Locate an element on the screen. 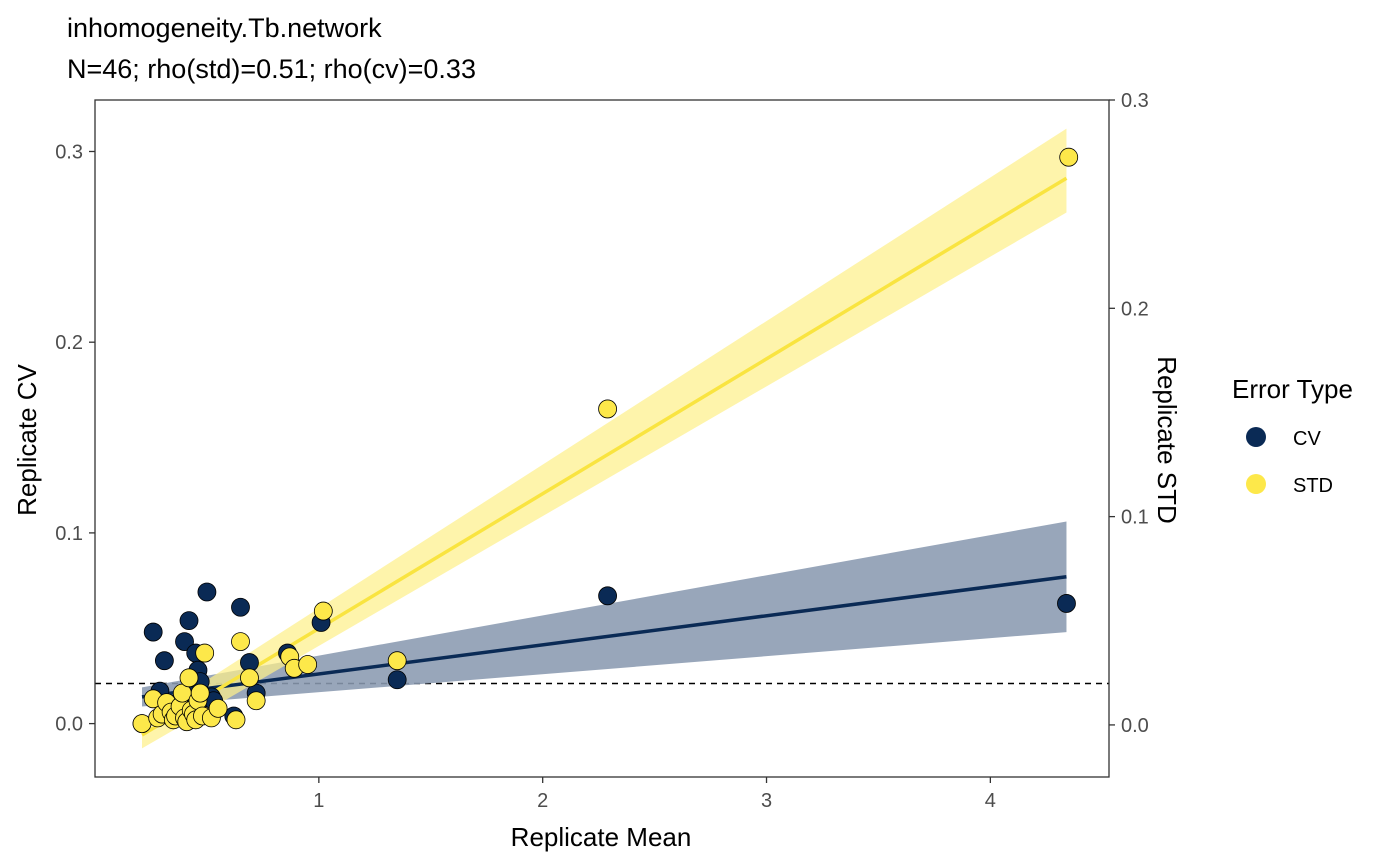 The width and height of the screenshot is (1400, 865). legend-label-cv: CV is located at coordinates (1307, 439).